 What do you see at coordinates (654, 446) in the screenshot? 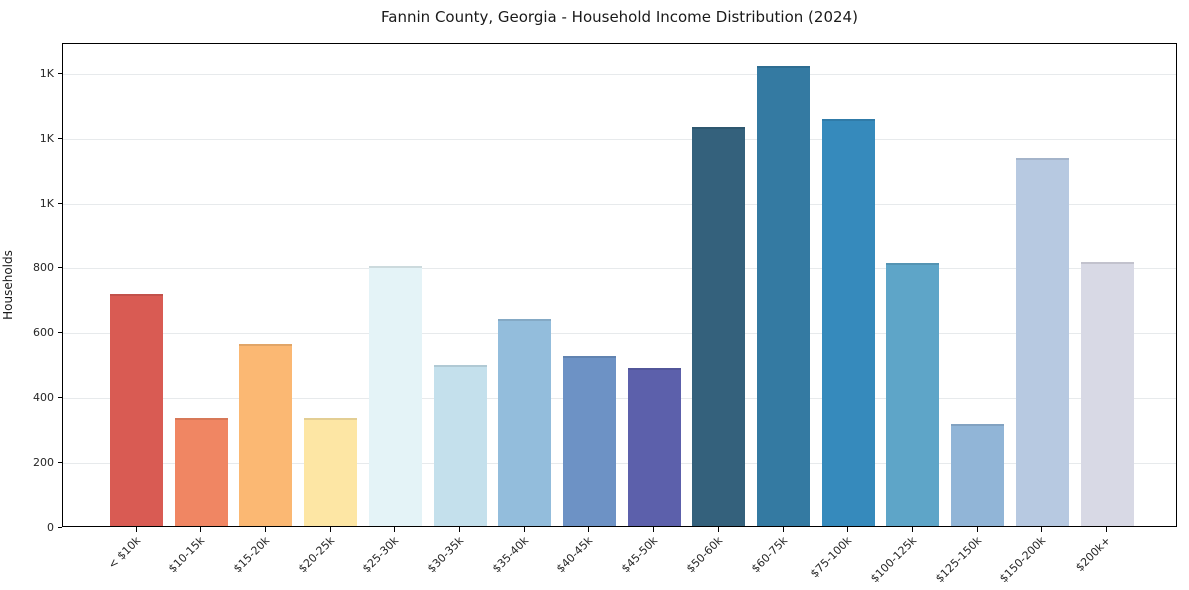
I see `bar-45-50k` at bounding box center [654, 446].